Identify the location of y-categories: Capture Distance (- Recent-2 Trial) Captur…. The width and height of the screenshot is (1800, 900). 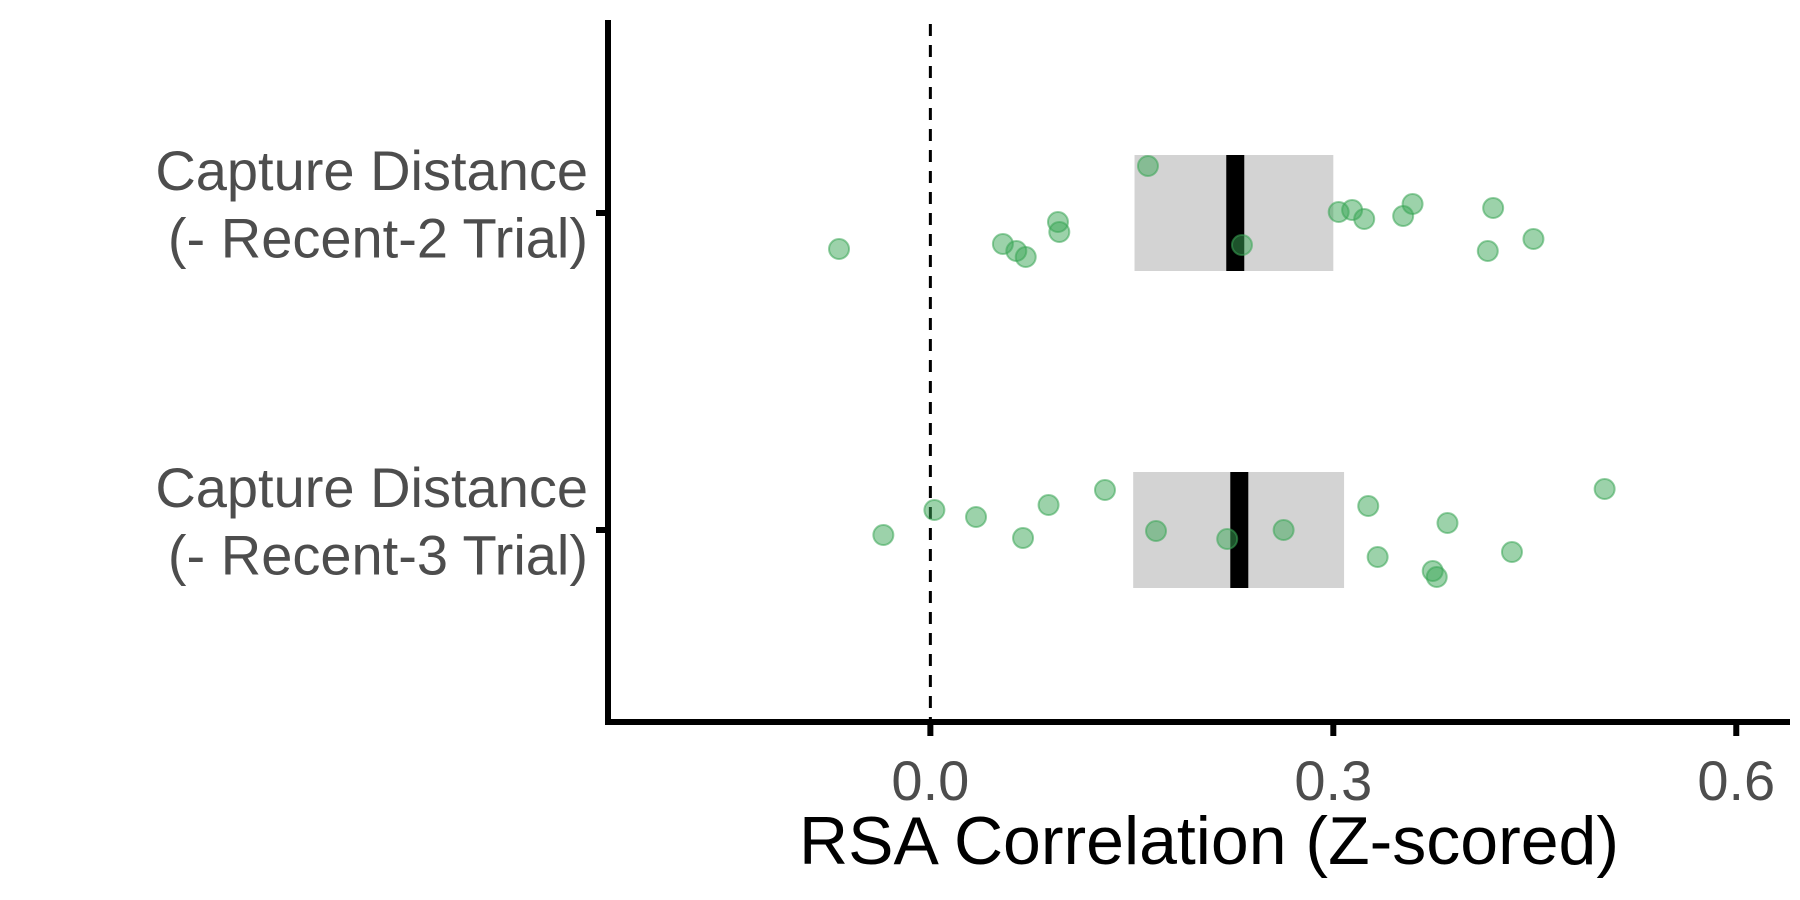
(381, 362).